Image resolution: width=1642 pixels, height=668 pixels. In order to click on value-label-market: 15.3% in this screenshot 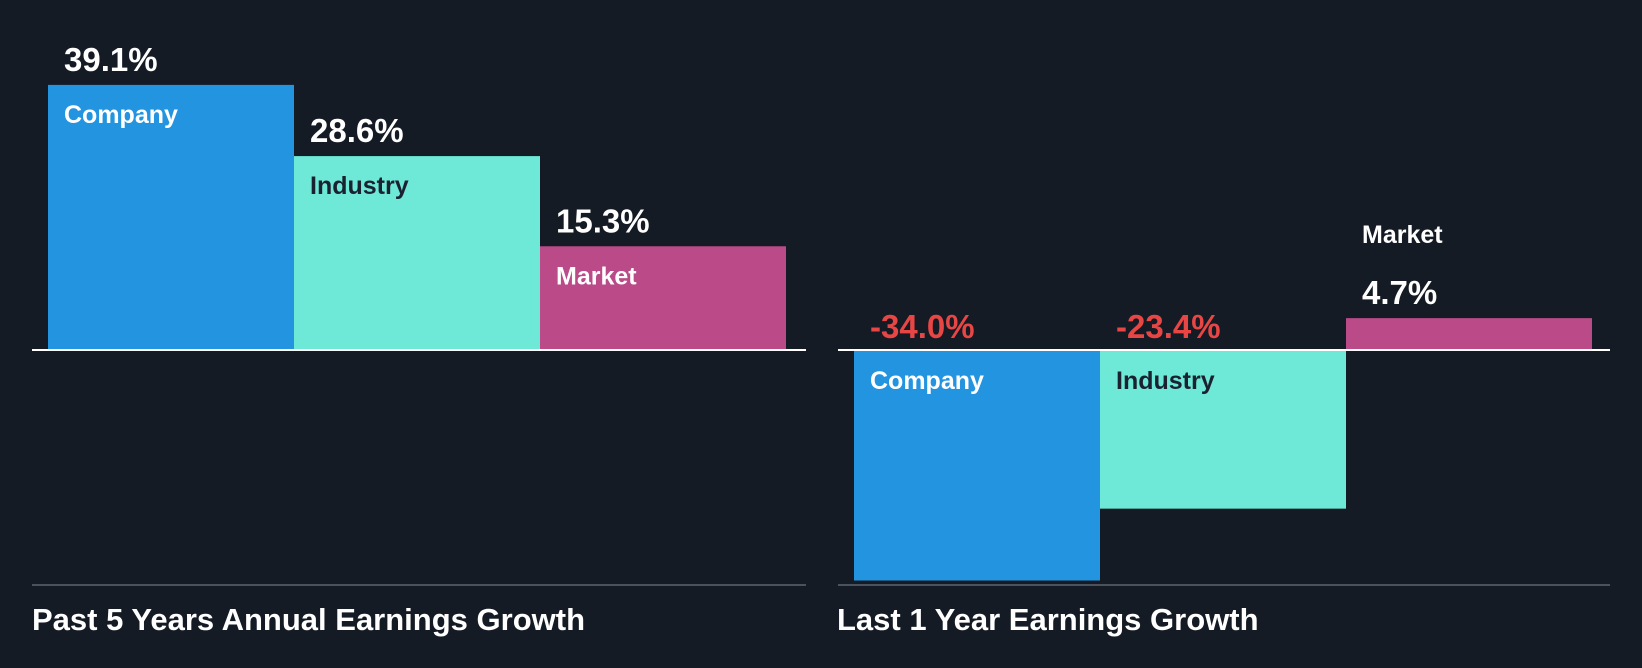, I will do `click(603, 220)`.